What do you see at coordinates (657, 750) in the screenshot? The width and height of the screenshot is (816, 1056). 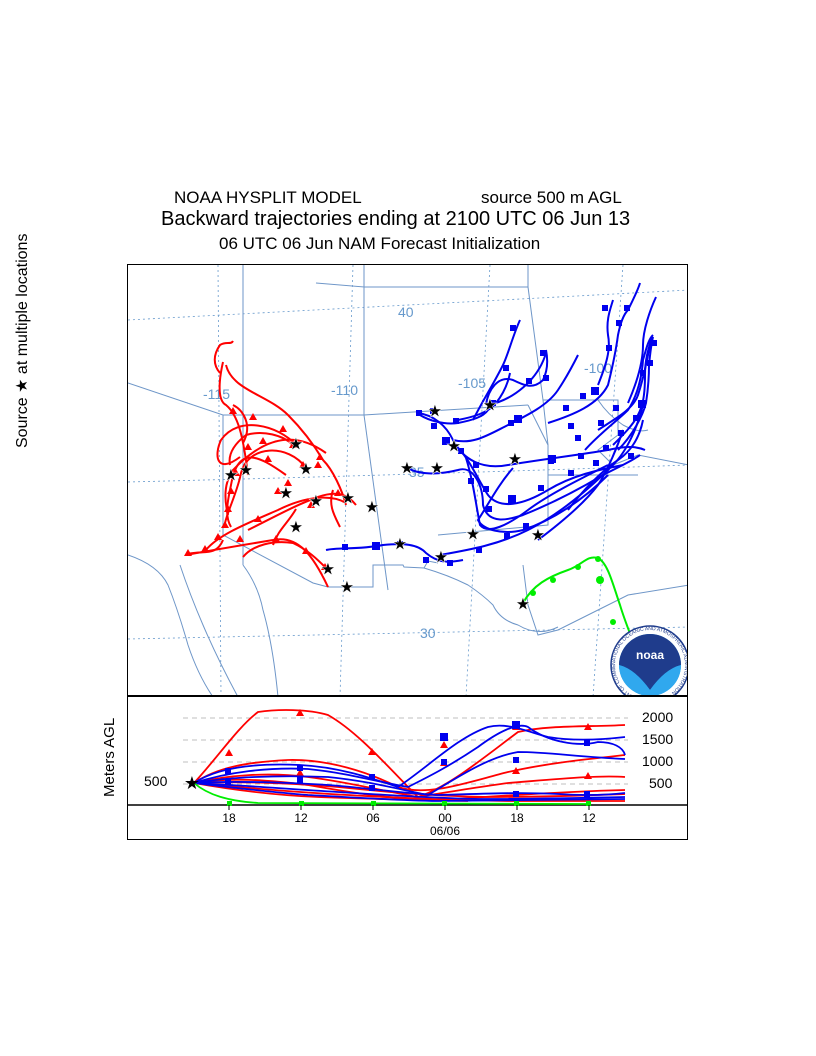 I see `level-labels: 2000 1500 1000 500` at bounding box center [657, 750].